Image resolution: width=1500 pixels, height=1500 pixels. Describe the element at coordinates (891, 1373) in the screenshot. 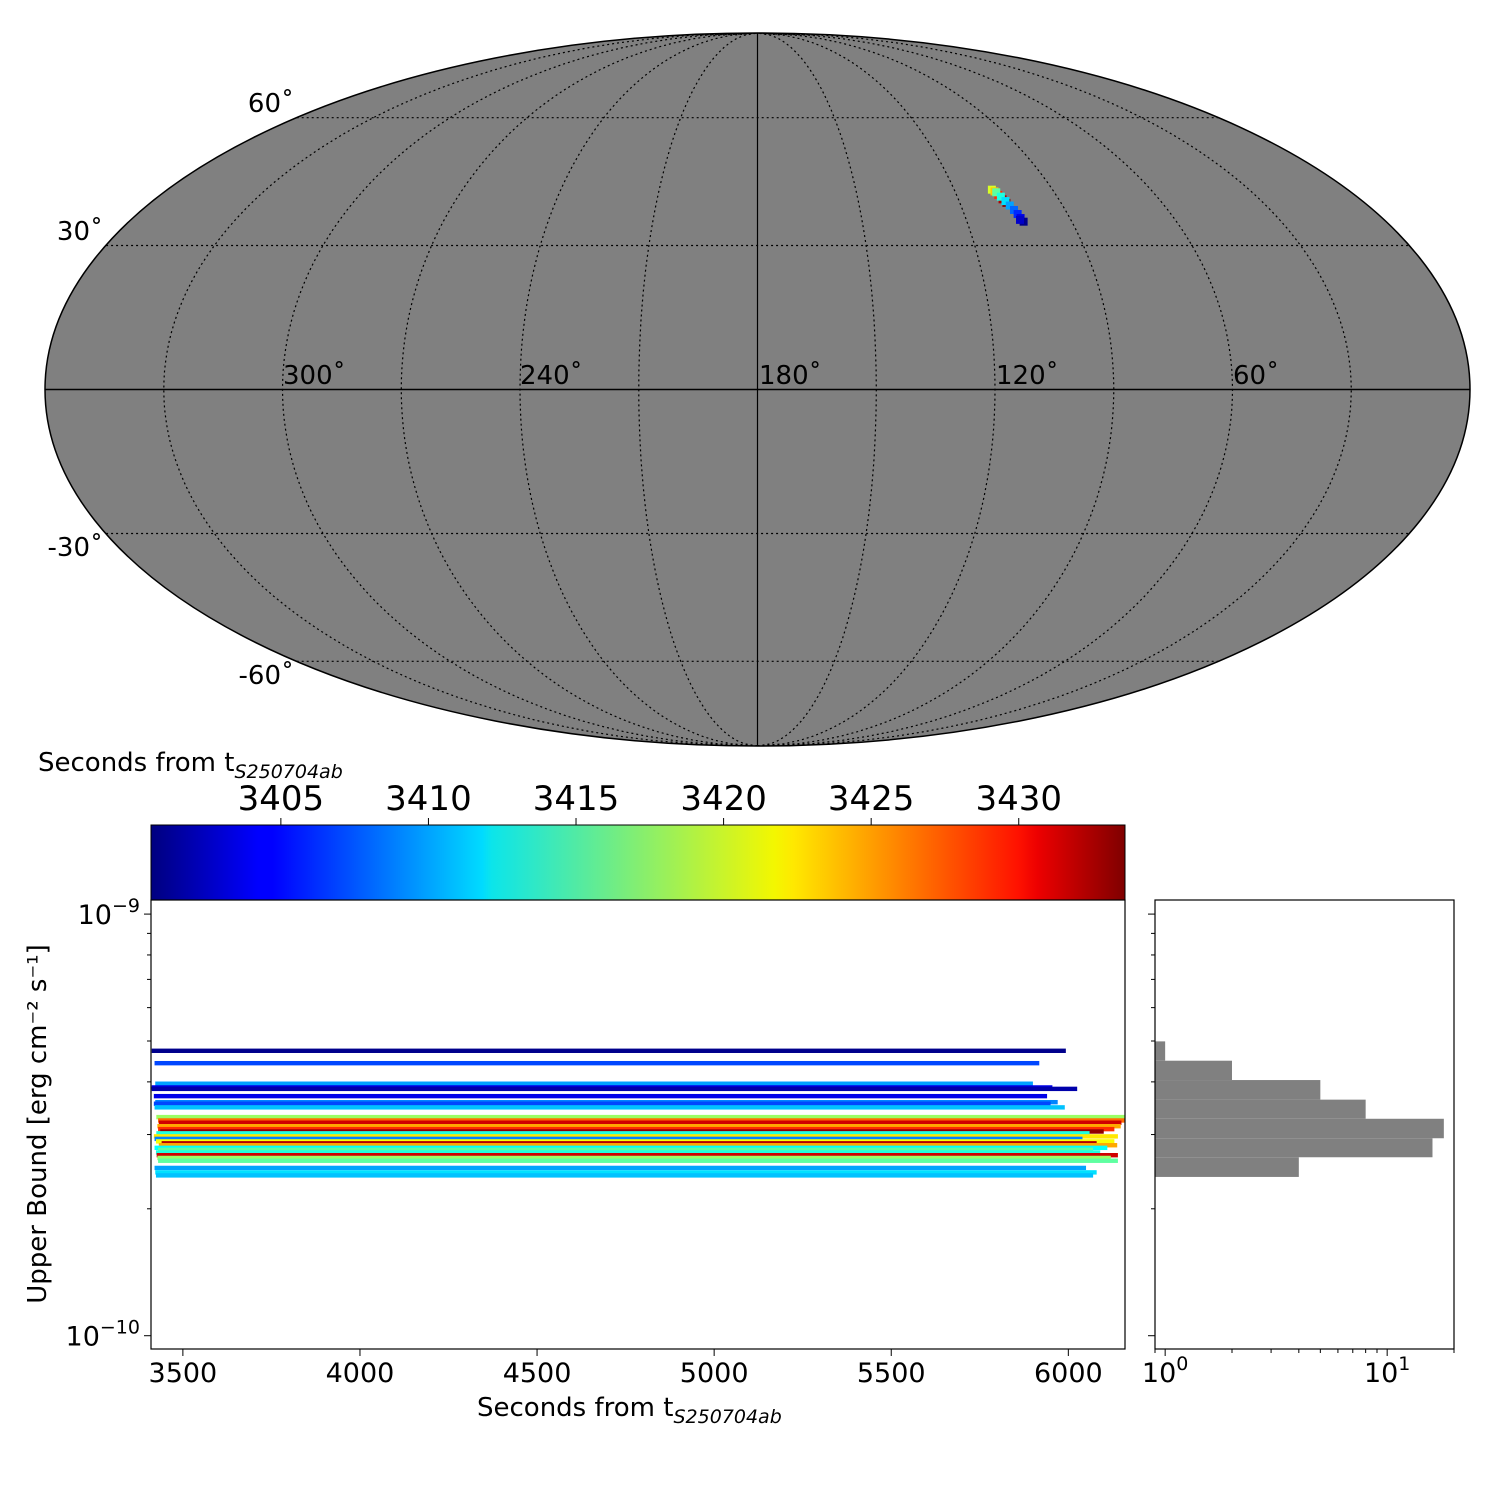

I see `x-tick-label: 5500` at that location.